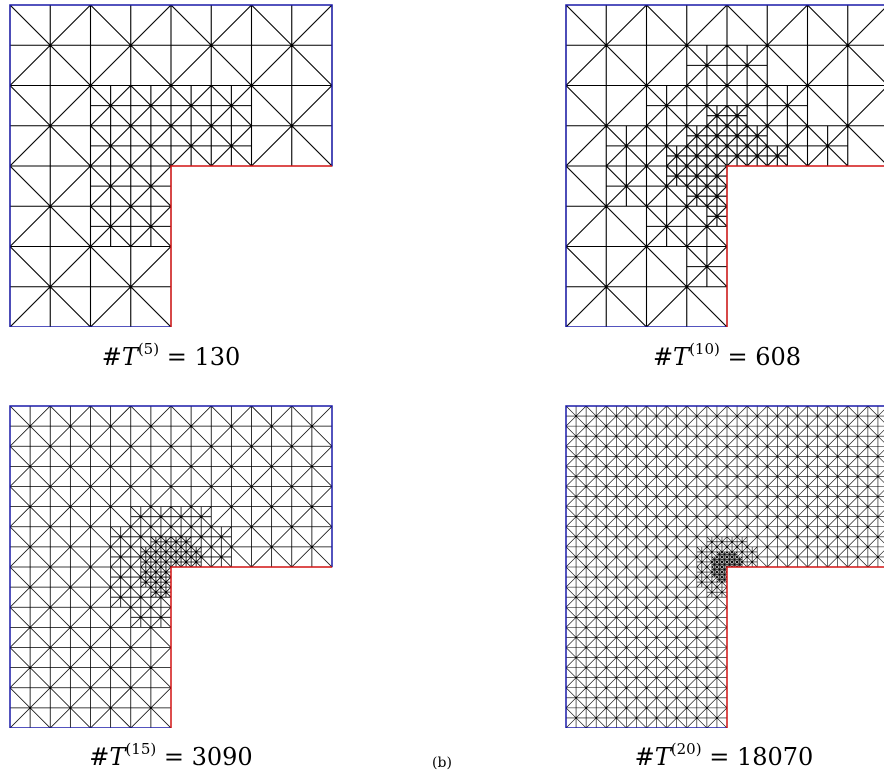 This screenshot has width=884, height=783. What do you see at coordinates (217, 357) in the screenshot?
I see `element-count: 130` at bounding box center [217, 357].